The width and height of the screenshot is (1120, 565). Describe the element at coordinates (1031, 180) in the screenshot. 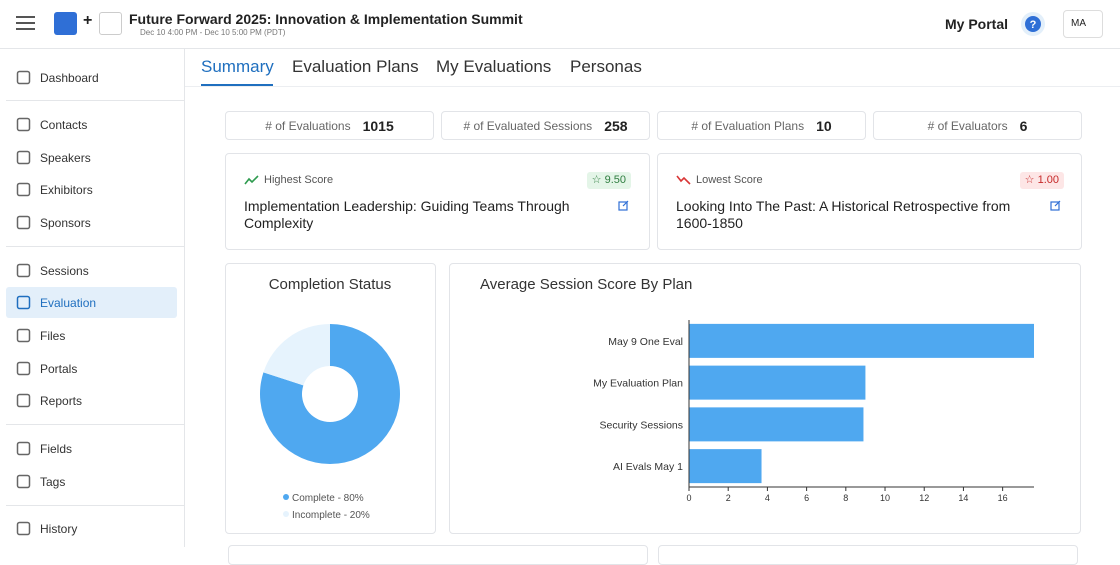

I see `star-icon: ☆` at that location.